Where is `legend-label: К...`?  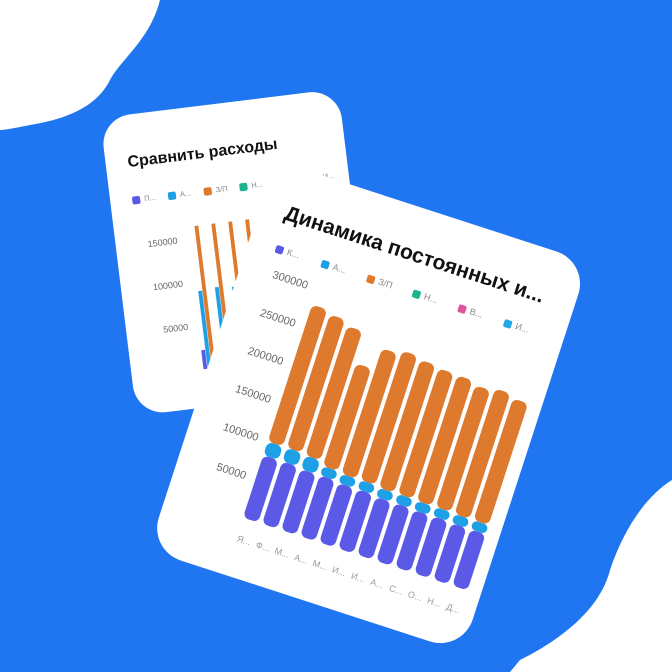 legend-label: К... is located at coordinates (293, 253).